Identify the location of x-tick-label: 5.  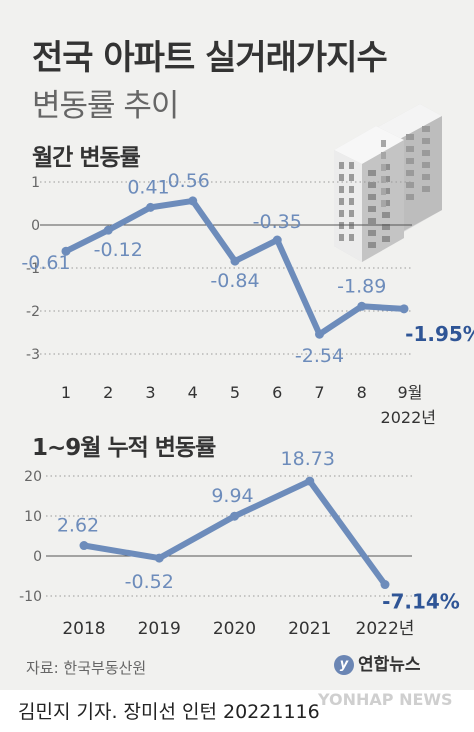
(235, 392).